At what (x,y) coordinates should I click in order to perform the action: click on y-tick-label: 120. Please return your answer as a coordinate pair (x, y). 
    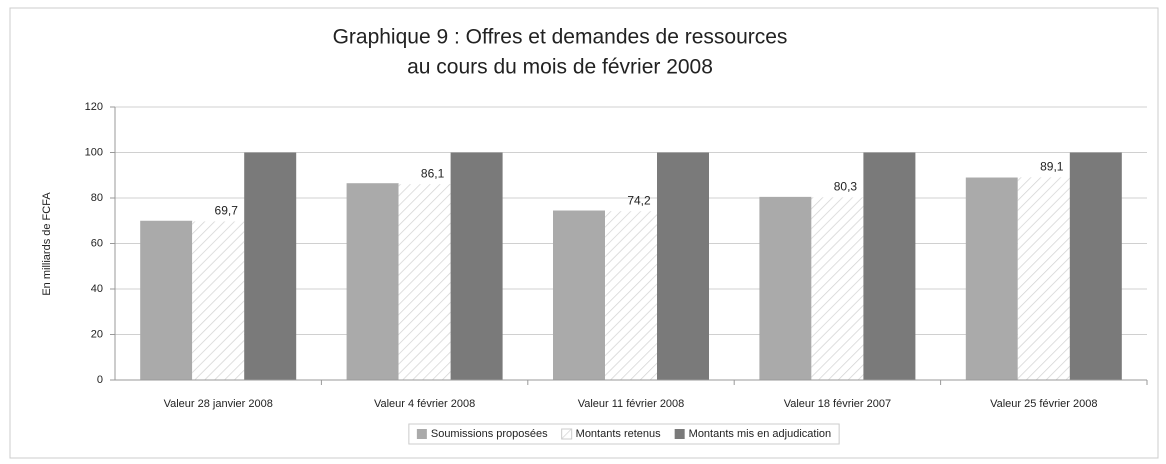
    Looking at the image, I should click on (94, 107).